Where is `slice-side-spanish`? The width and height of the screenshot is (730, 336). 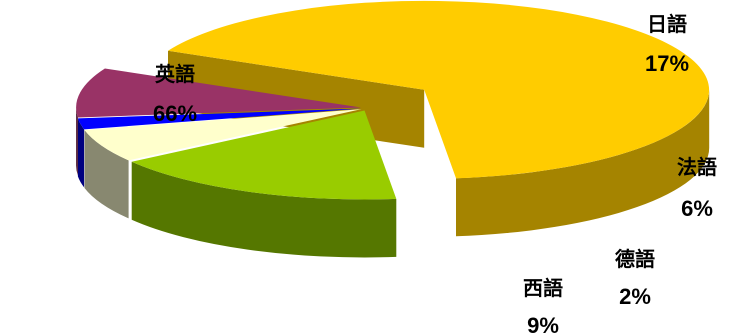
slice-side-spanish is located at coordinates (77, 141).